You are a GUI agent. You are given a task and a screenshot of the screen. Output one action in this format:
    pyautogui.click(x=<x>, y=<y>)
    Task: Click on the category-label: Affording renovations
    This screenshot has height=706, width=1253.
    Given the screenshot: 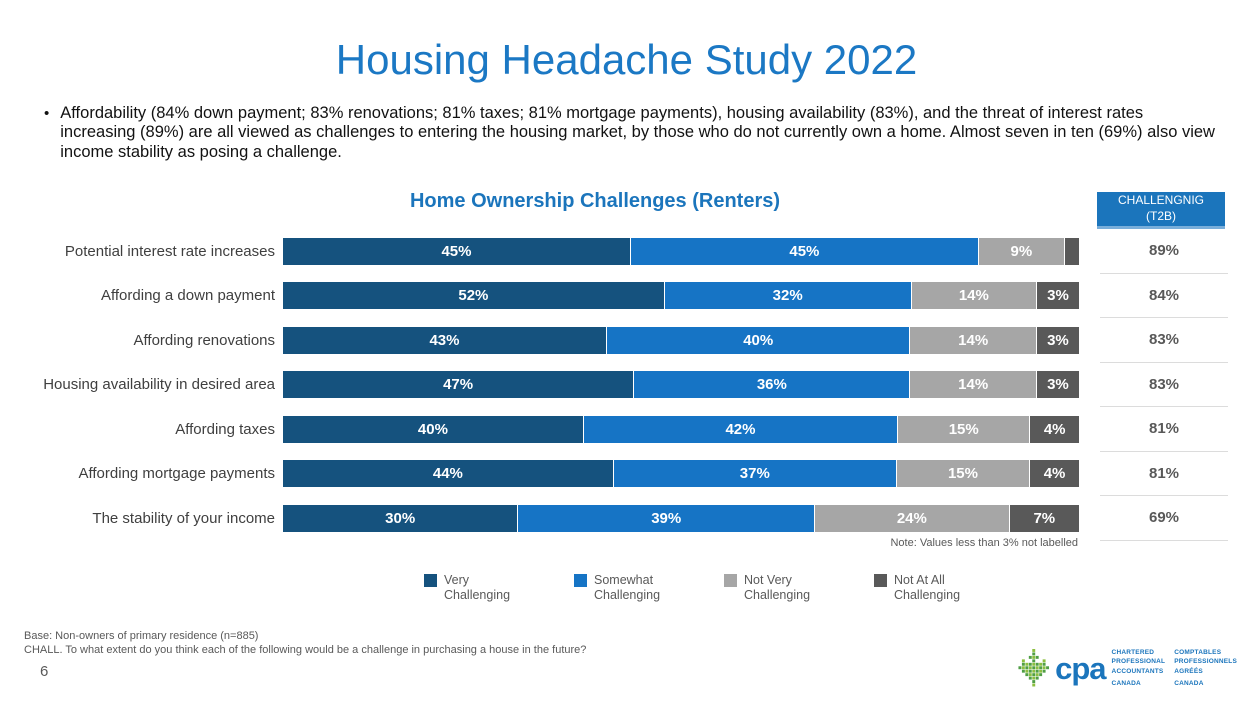 What is the action you would take?
    pyautogui.click(x=204, y=340)
    